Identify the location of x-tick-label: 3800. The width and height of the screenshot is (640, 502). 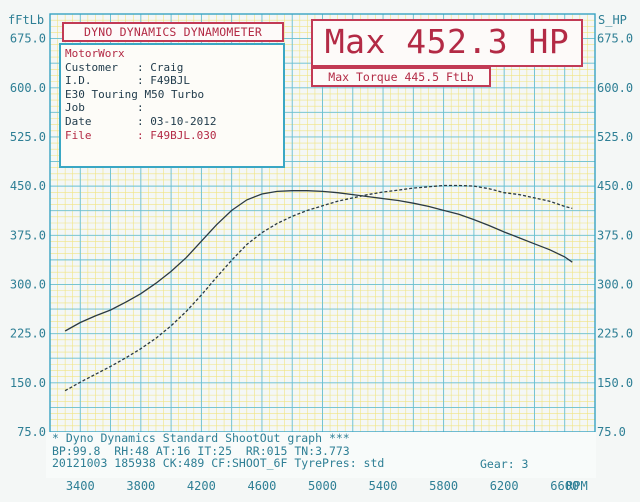
(140, 486).